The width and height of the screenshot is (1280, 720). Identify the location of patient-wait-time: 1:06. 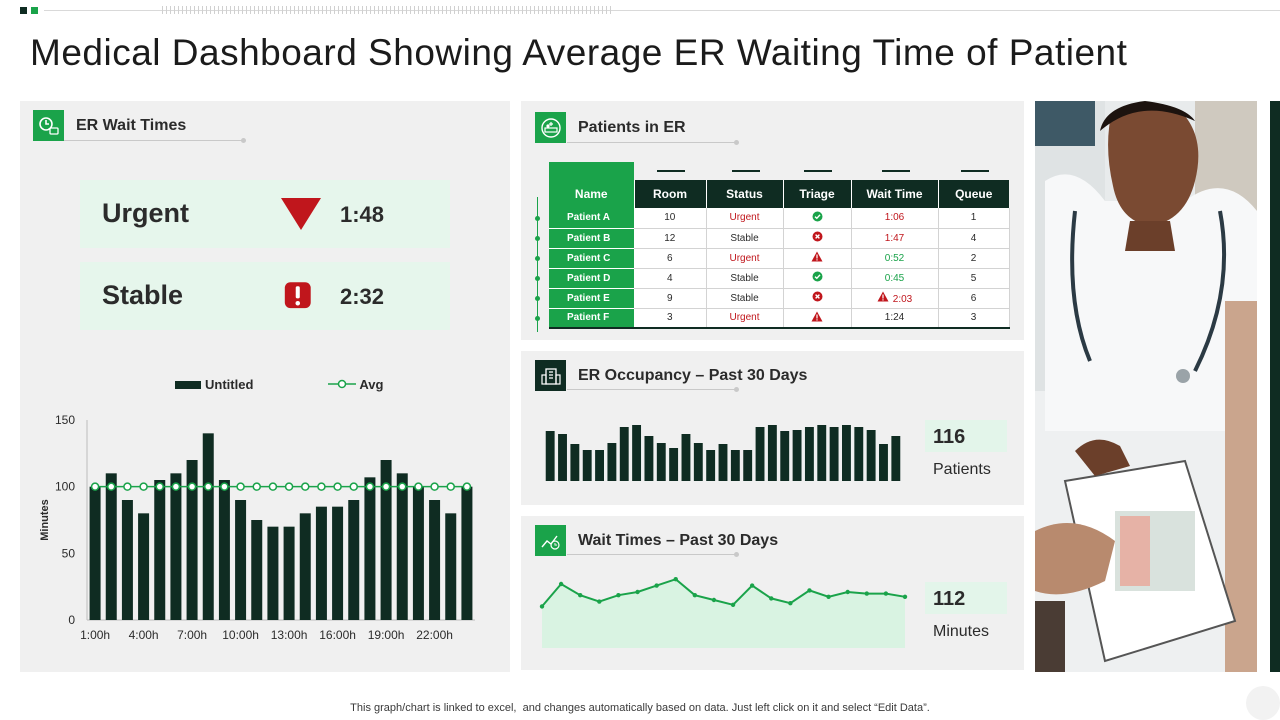
(895, 218).